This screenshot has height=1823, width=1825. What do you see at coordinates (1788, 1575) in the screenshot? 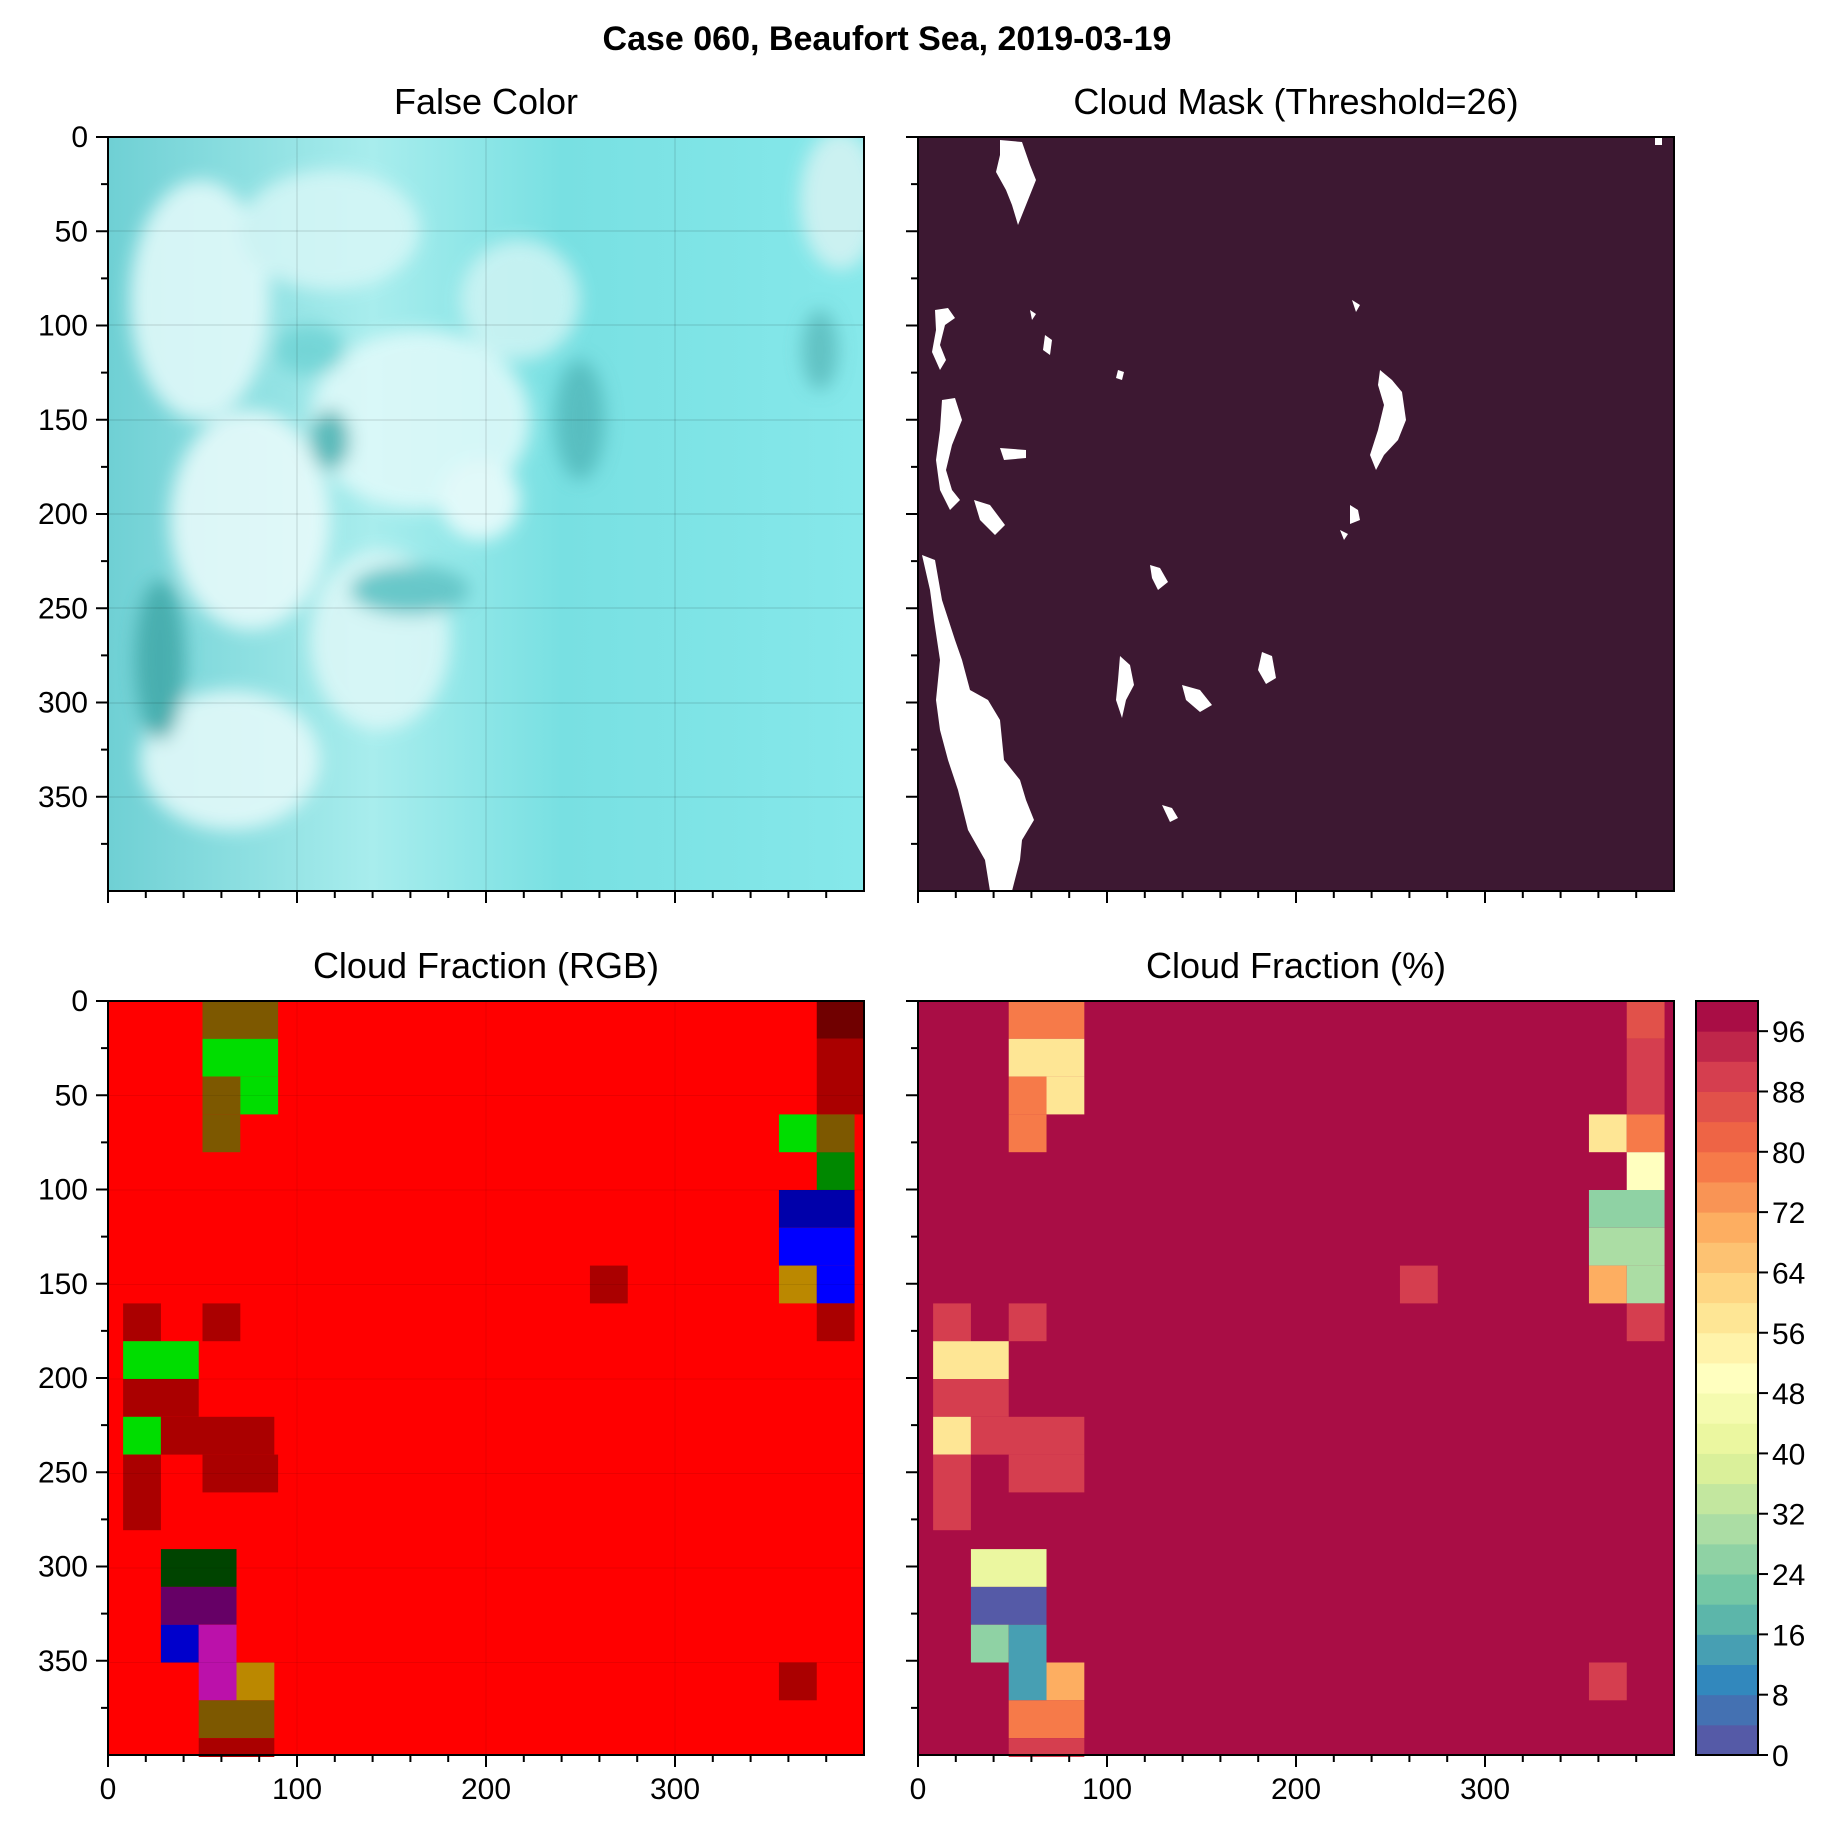
I see `colorbar-tick-label: 24` at bounding box center [1788, 1575].